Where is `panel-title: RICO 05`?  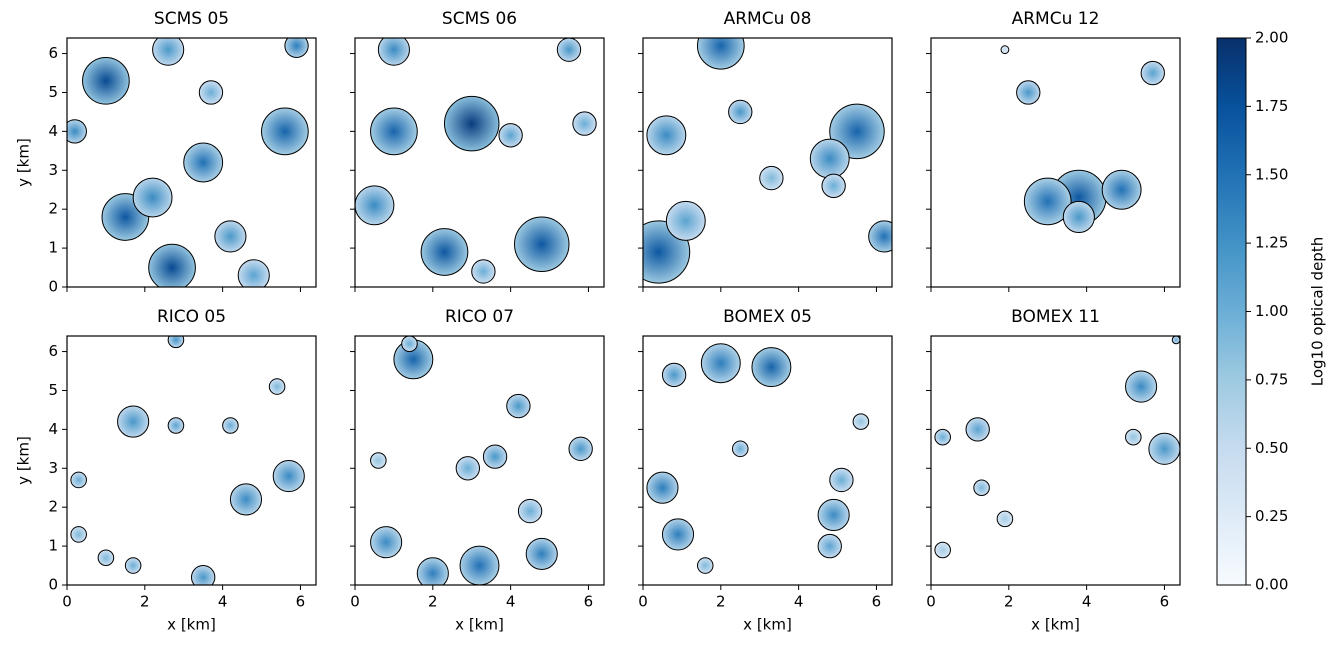
panel-title: RICO 05 is located at coordinates (191, 317).